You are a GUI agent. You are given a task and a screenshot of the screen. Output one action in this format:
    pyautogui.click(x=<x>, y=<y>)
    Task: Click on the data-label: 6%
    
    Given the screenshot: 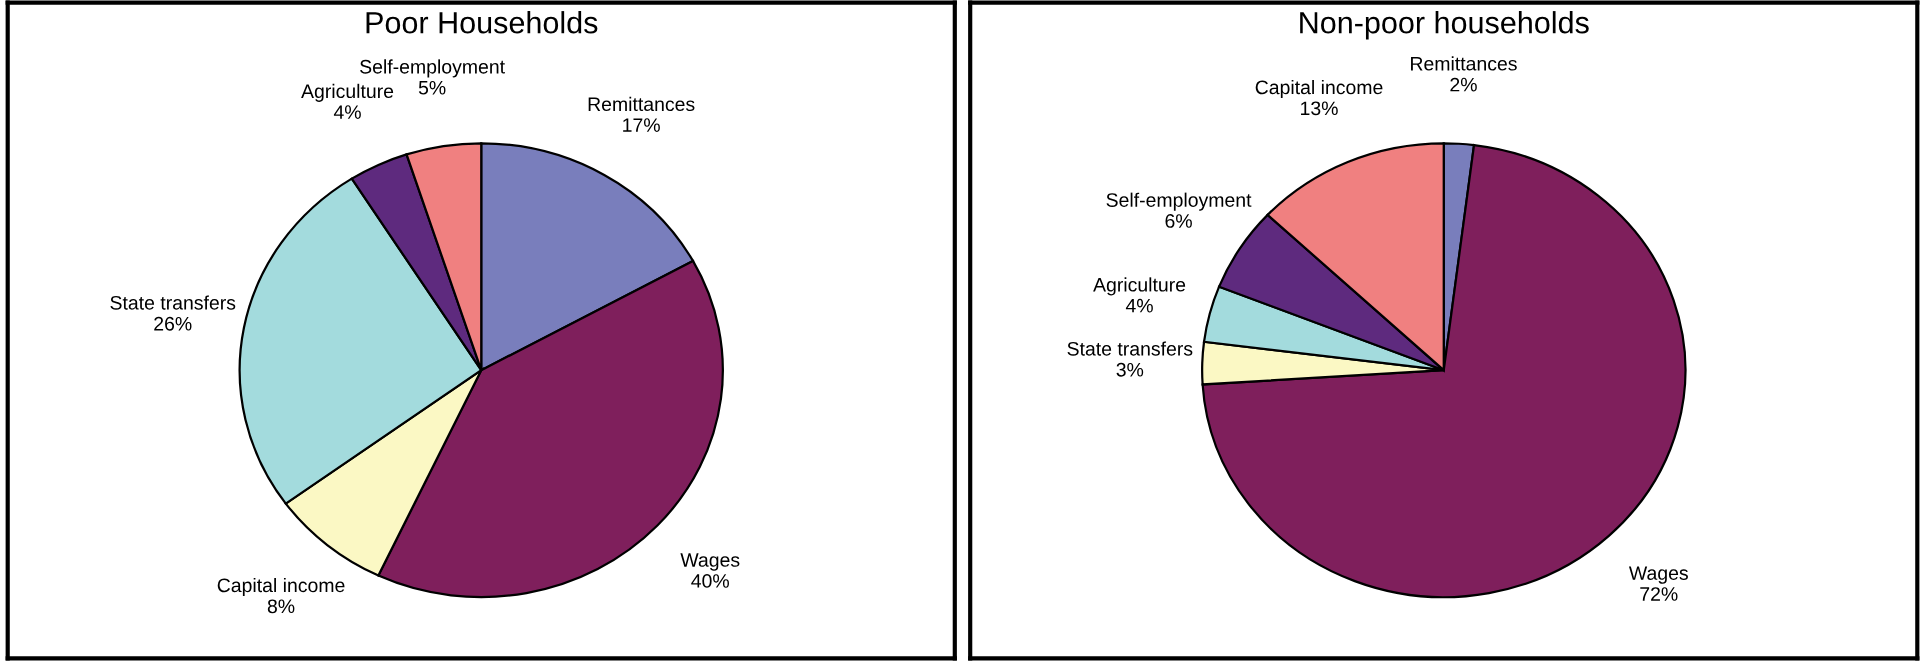 What is the action you would take?
    pyautogui.click(x=1178, y=221)
    